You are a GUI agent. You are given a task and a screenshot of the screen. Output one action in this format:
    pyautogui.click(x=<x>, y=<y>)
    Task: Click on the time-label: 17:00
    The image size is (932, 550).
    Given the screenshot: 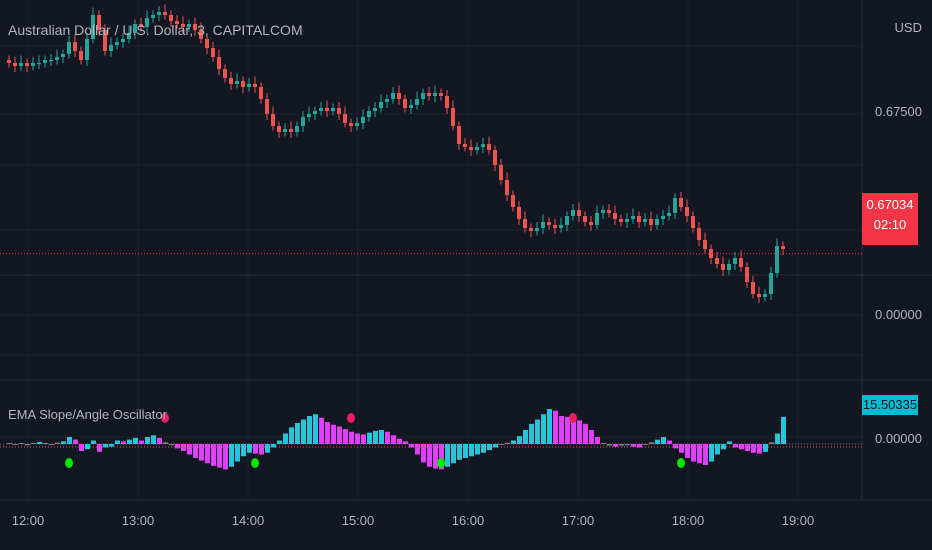 What is the action you would take?
    pyautogui.click(x=578, y=520)
    